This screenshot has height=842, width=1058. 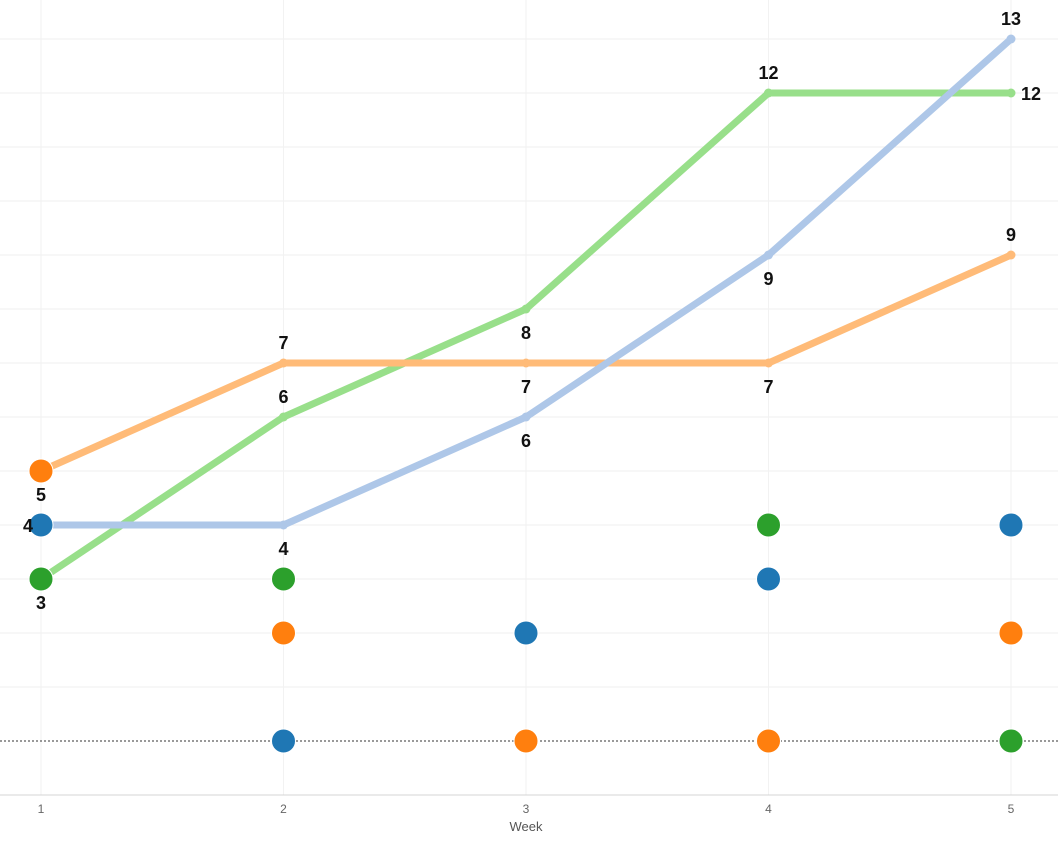 I want to click on data-label: 8, so click(x=526, y=333).